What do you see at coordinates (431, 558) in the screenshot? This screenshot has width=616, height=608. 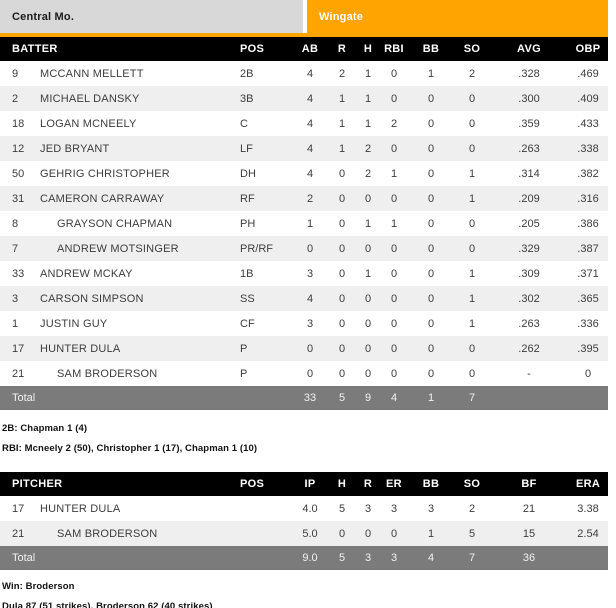 I see `total-bb: 4` at bounding box center [431, 558].